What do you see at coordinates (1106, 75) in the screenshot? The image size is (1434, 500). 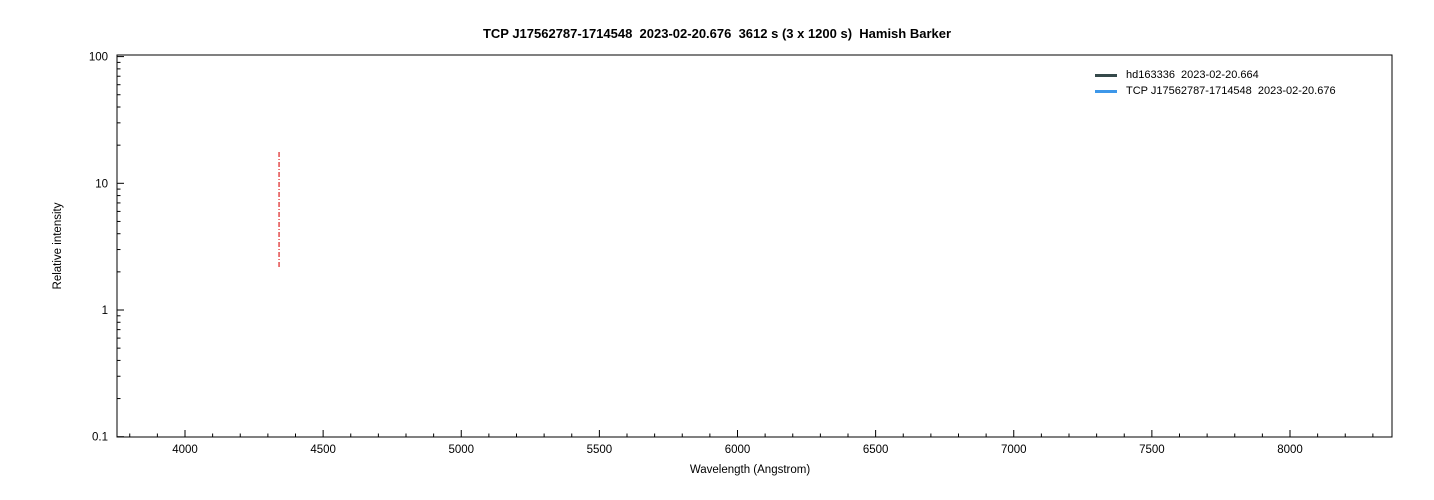 I see `legend-swatch-hd163336` at bounding box center [1106, 75].